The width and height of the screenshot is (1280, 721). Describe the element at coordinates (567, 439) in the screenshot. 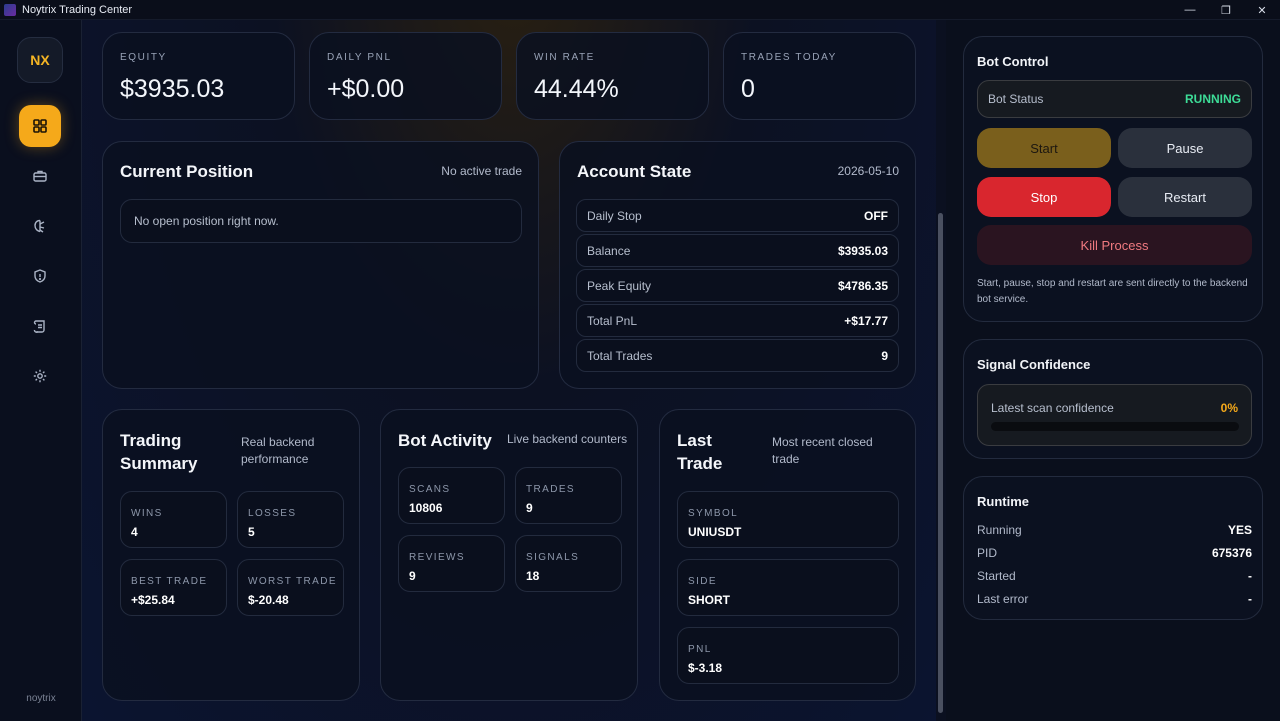

I see `card-subtitle: Live backend counters` at that location.